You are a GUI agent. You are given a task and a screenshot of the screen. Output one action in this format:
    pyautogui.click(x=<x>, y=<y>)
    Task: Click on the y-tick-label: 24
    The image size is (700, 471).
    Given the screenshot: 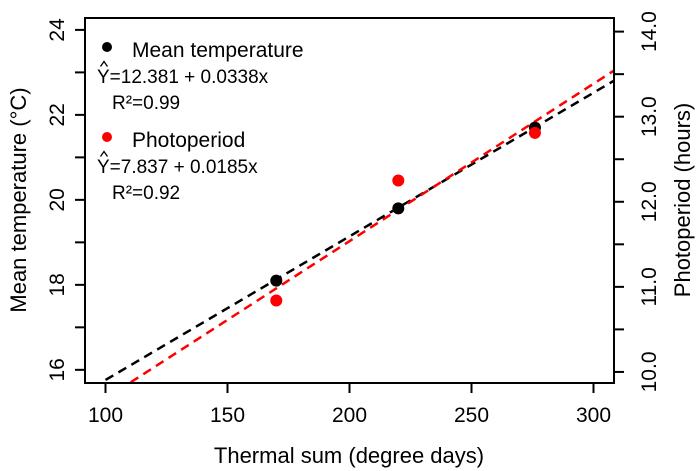 What is the action you would take?
    pyautogui.click(x=57, y=30)
    